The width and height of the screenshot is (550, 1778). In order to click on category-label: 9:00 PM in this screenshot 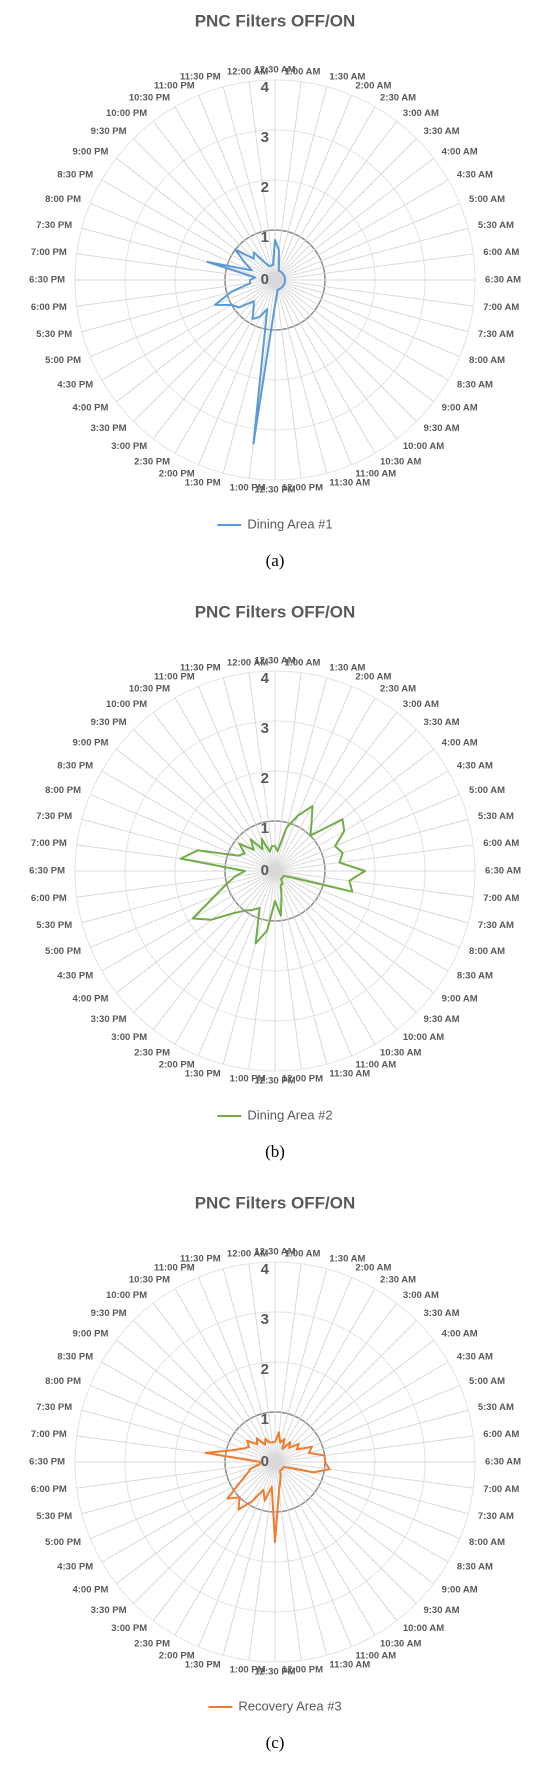, I will do `click(90, 743)`.